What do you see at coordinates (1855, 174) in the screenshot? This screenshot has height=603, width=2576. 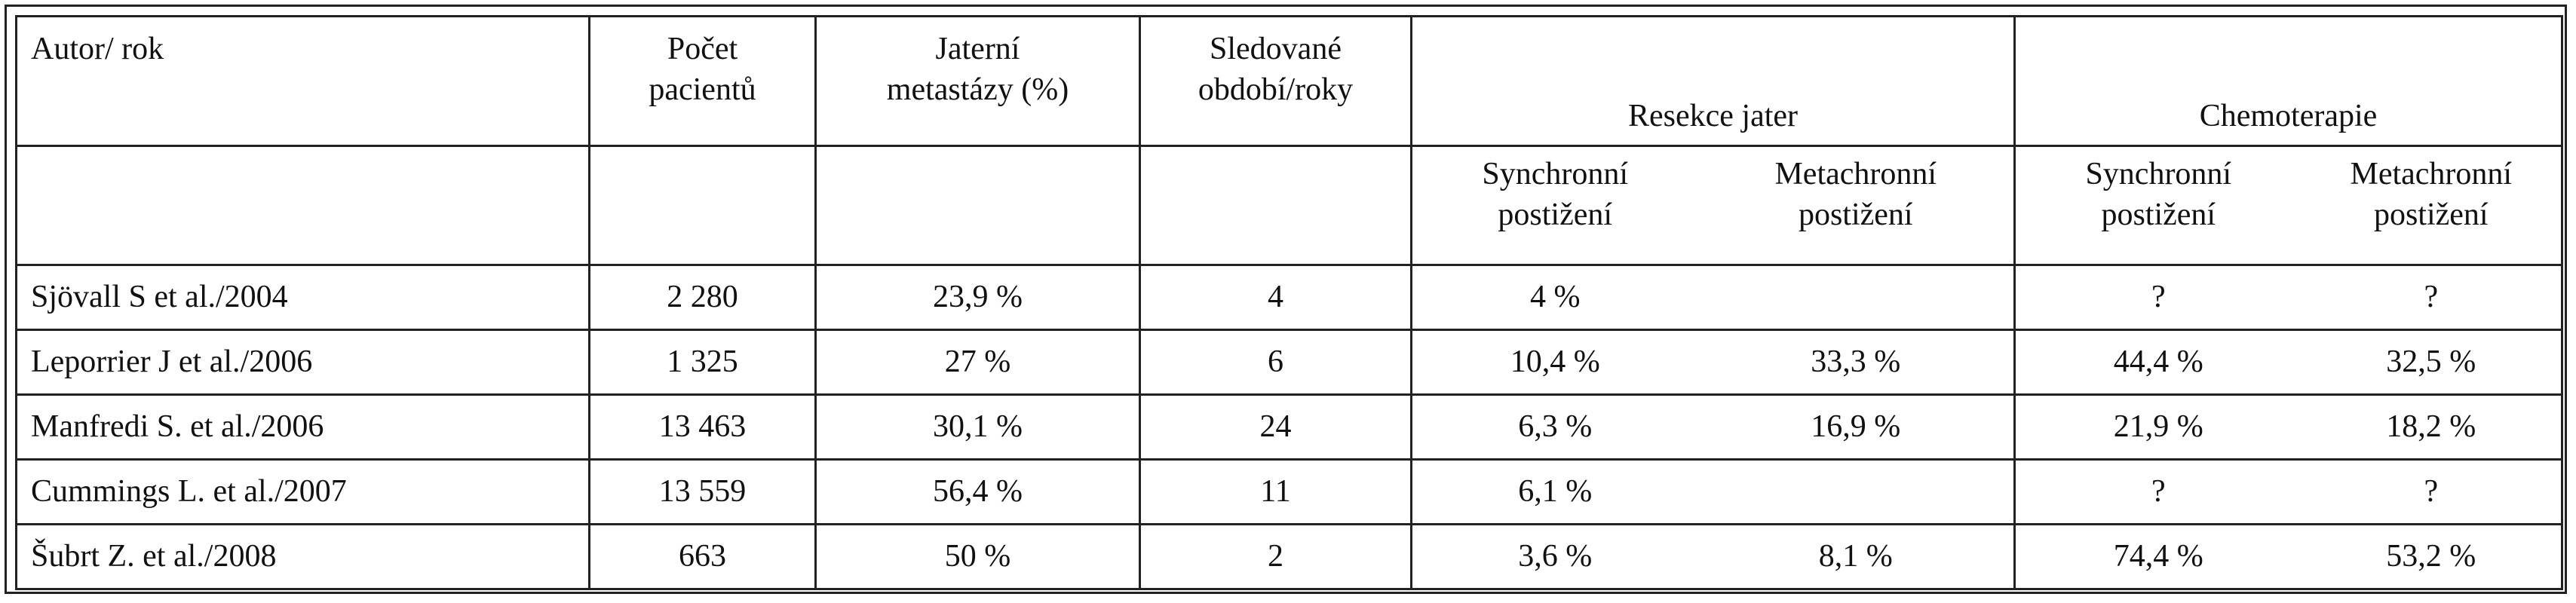 I see `subheader-resection-meta-line1: Metachronní` at bounding box center [1855, 174].